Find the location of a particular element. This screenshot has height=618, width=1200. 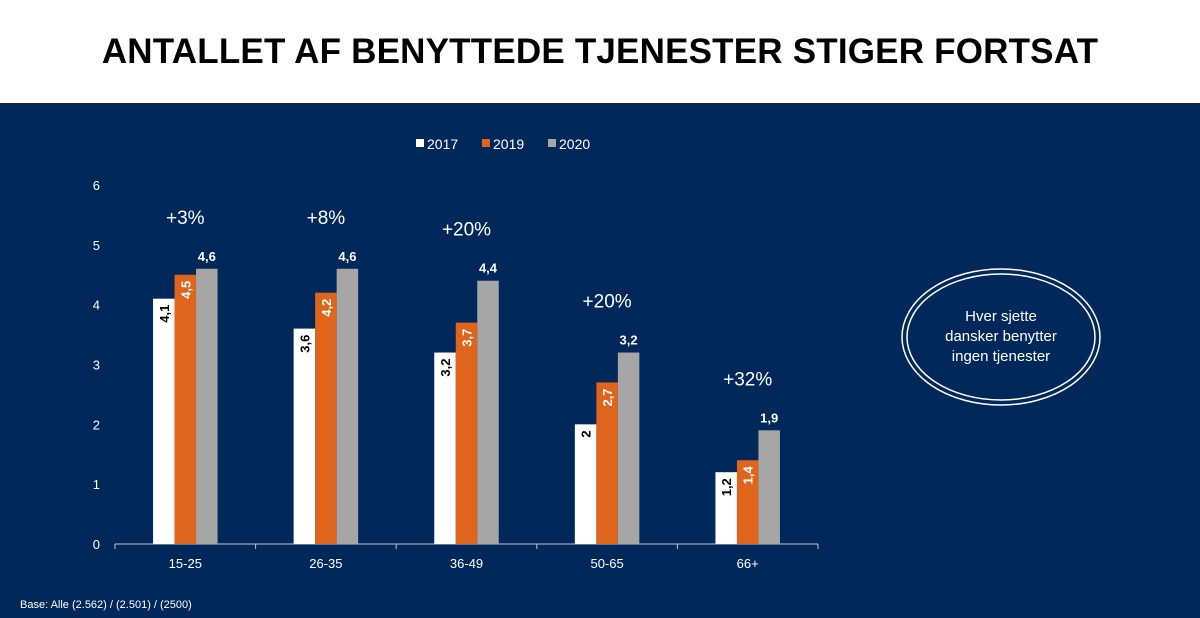

data-label-2017: 4,1 is located at coordinates (164, 314).